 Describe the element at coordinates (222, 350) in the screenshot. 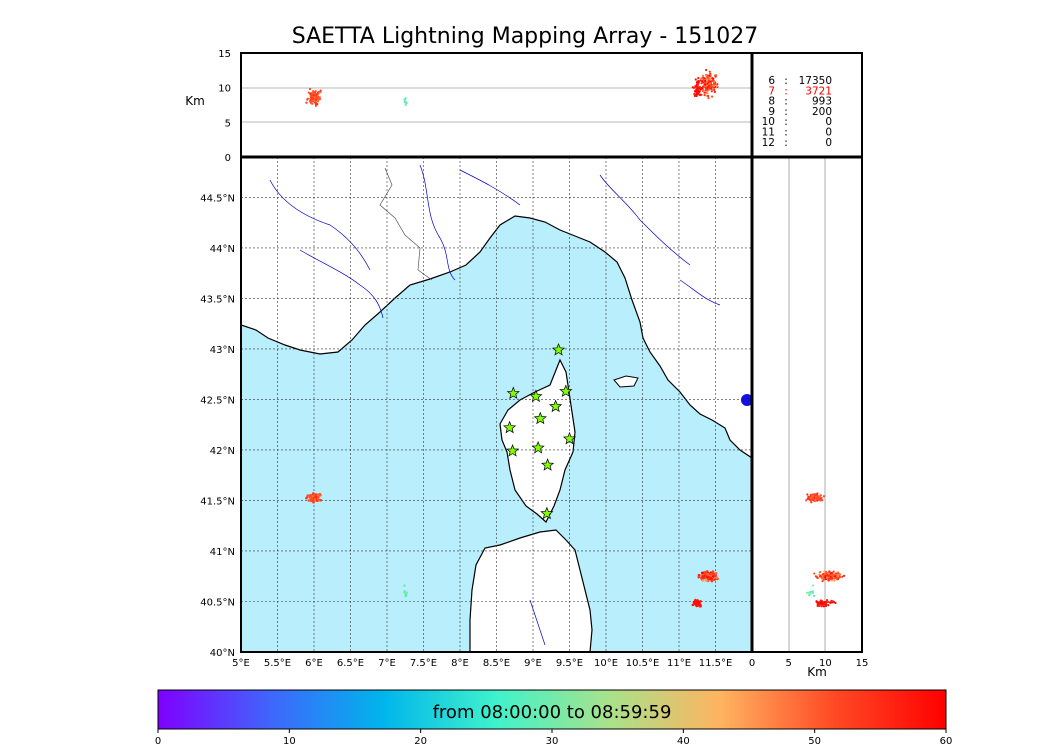

I see `map-y-tick-label: 43°N` at that location.